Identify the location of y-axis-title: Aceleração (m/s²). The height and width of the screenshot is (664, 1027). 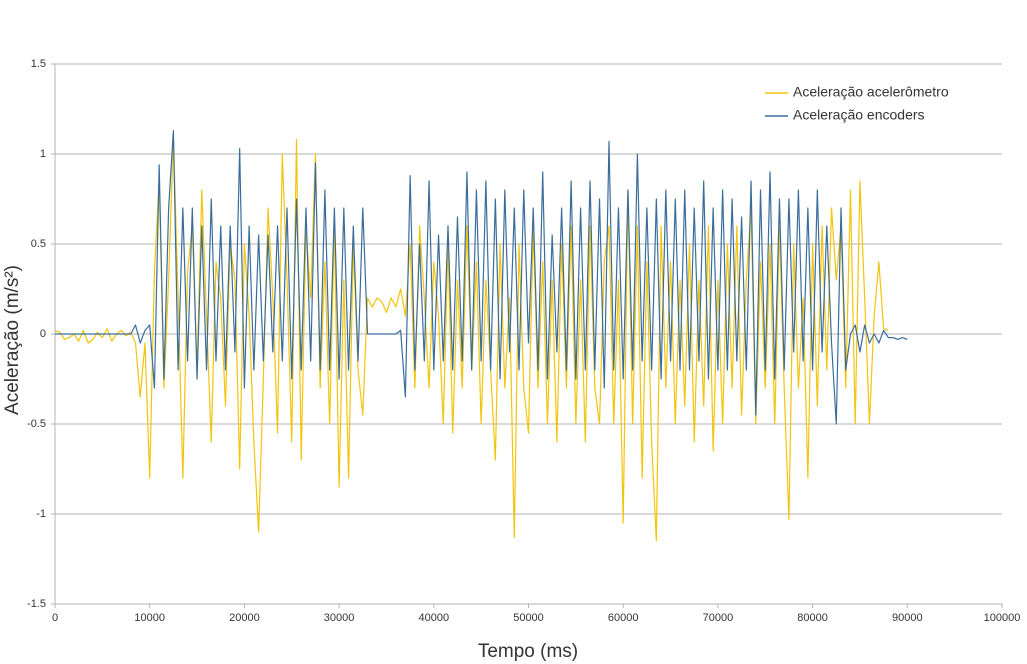
(12, 340).